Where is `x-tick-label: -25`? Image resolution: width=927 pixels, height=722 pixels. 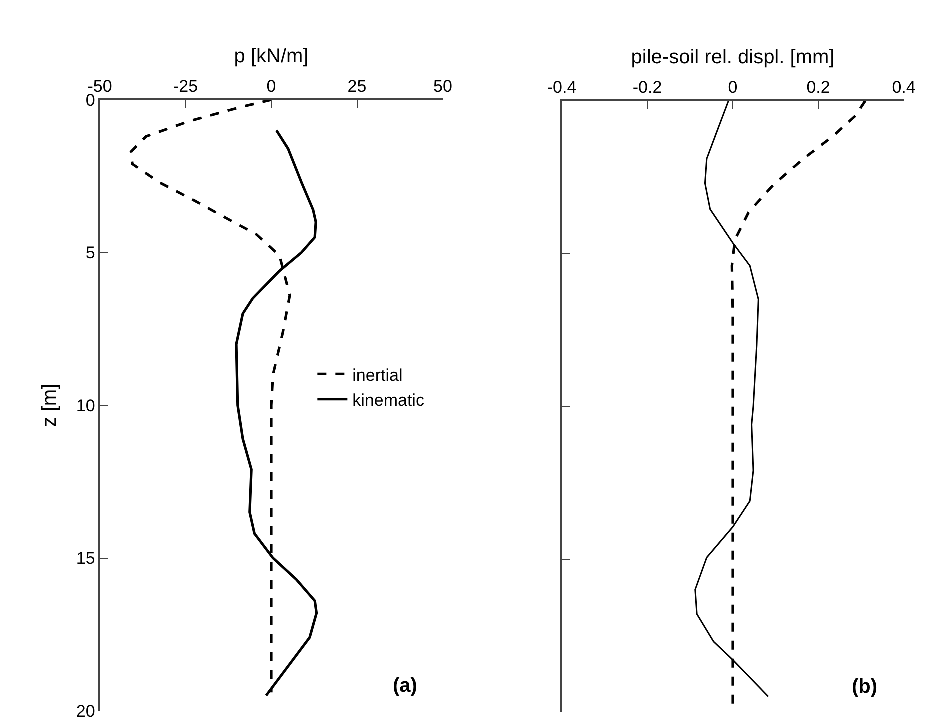 x-tick-label: -25 is located at coordinates (185, 86).